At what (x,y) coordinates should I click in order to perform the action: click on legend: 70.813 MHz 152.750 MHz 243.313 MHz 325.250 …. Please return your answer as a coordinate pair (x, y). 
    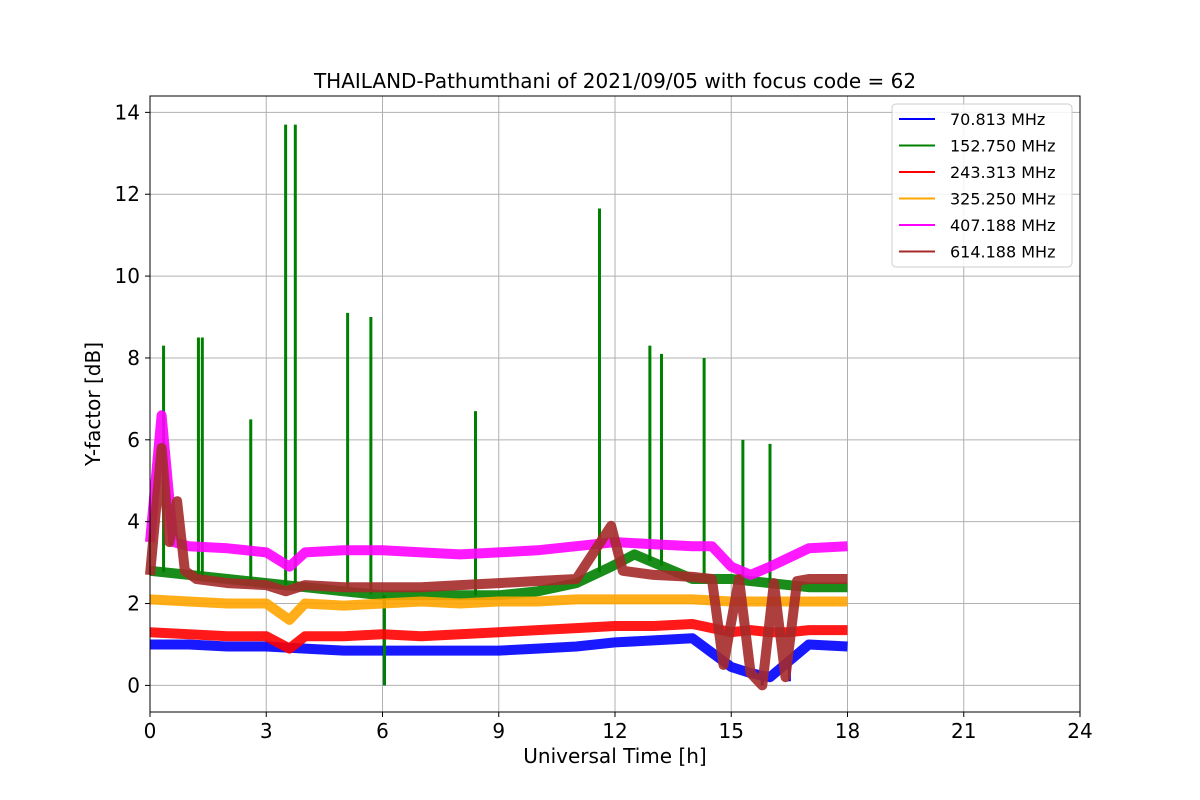
    Looking at the image, I should click on (982, 185).